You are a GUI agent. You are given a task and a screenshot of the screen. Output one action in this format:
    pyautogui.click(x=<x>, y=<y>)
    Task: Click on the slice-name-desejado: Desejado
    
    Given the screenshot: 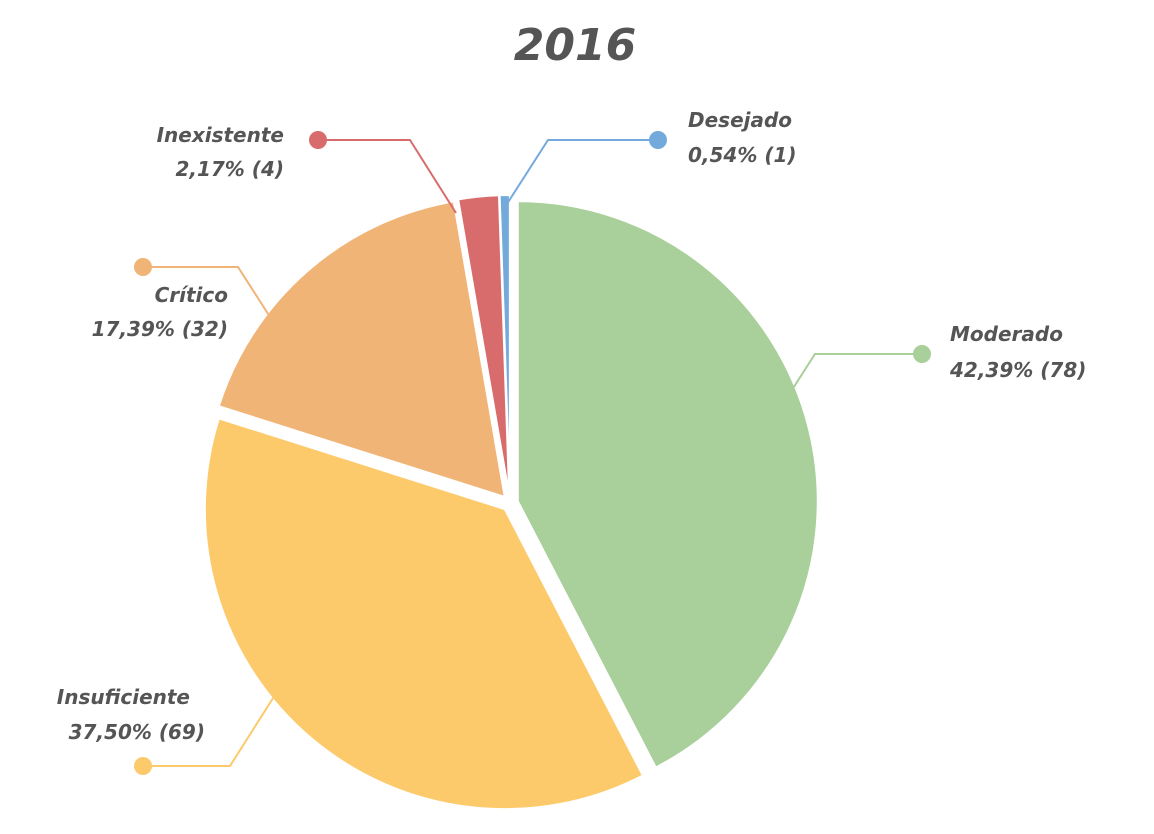 What is the action you would take?
    pyautogui.click(x=740, y=120)
    